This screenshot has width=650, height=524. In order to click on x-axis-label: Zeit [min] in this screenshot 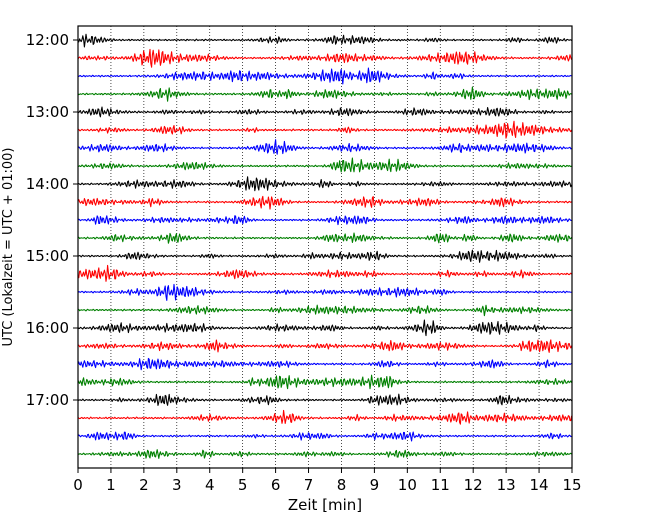, I will do `click(325, 505)`.